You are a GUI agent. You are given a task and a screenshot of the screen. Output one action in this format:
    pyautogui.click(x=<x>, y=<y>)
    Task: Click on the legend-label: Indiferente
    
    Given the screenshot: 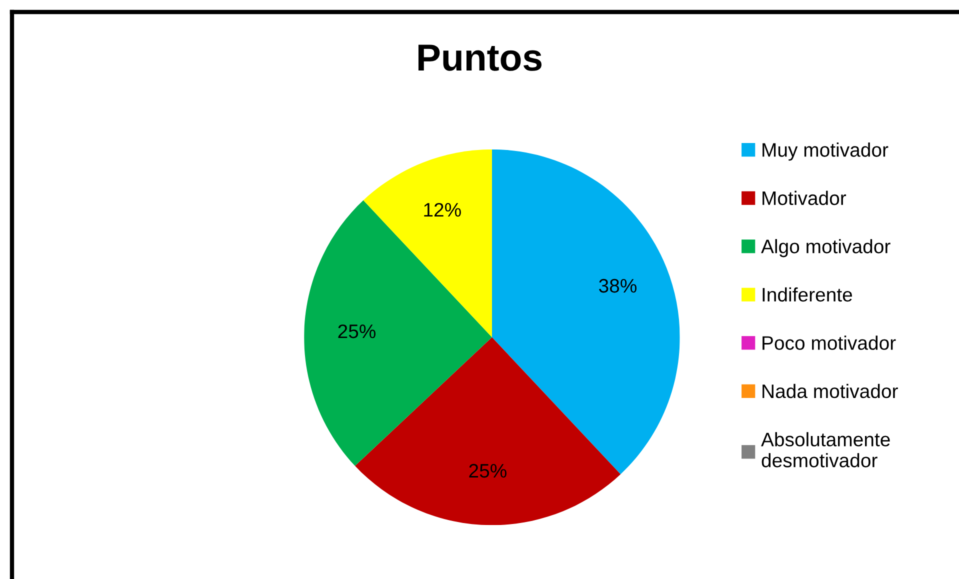 What is the action you would take?
    pyautogui.click(x=807, y=294)
    